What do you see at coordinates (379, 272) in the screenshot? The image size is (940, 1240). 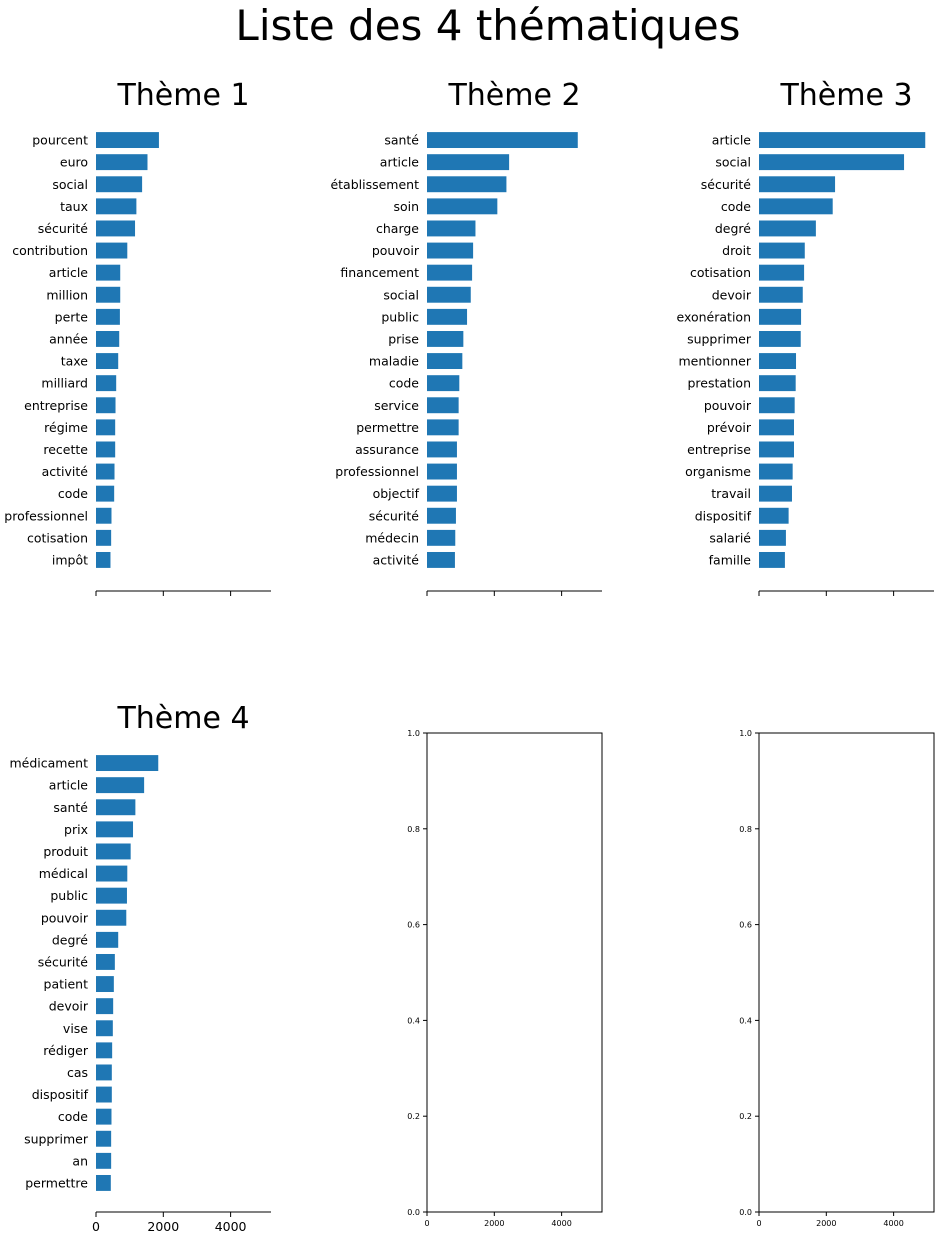 I see `category-label: financement` at bounding box center [379, 272].